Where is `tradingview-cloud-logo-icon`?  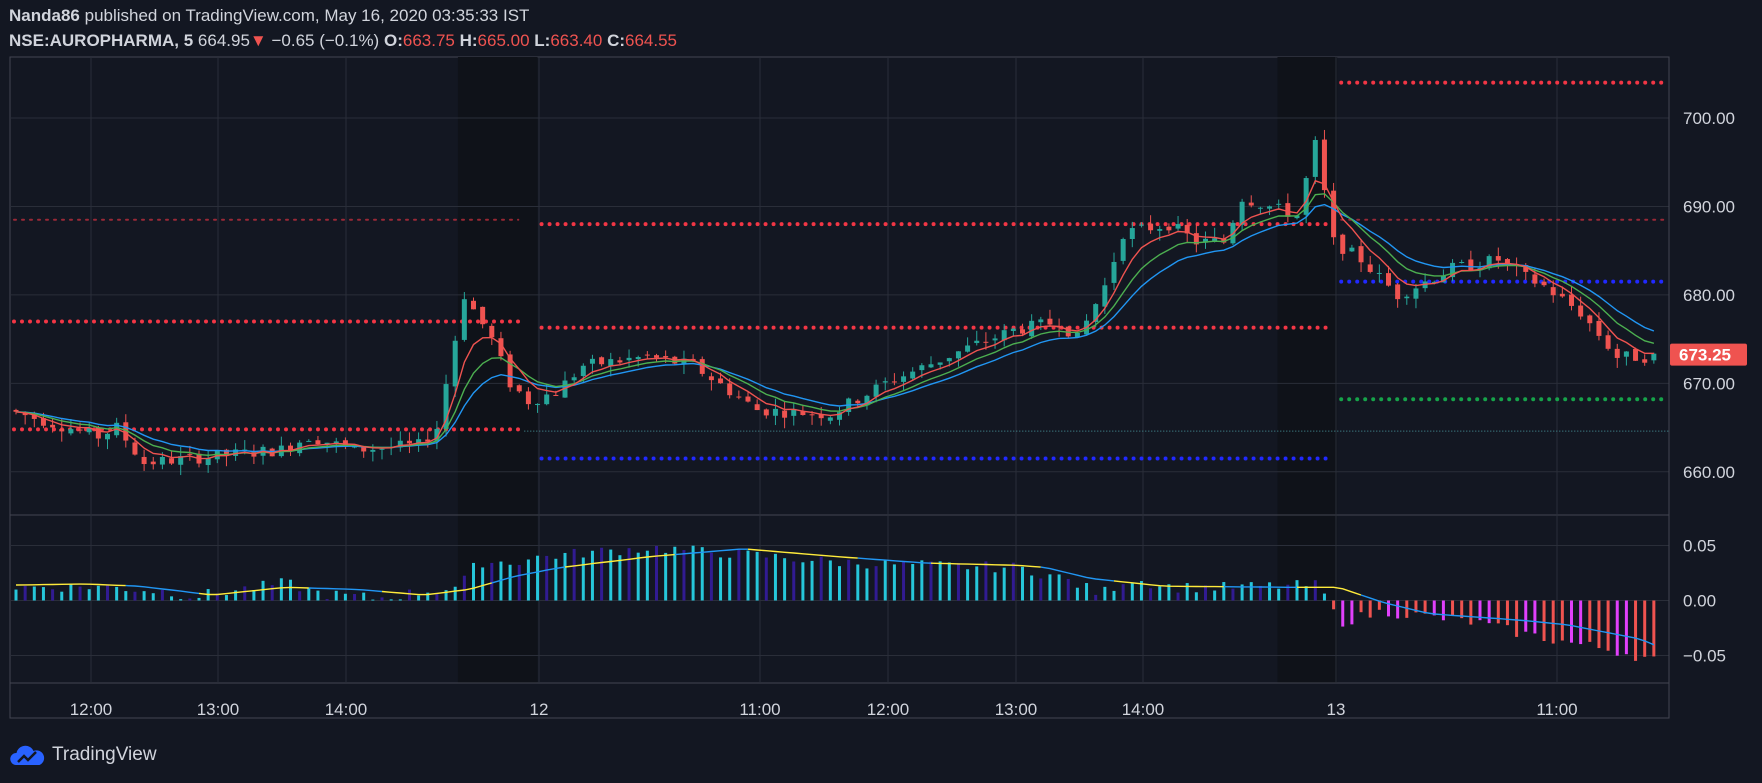 tradingview-cloud-logo-icon is located at coordinates (27, 755).